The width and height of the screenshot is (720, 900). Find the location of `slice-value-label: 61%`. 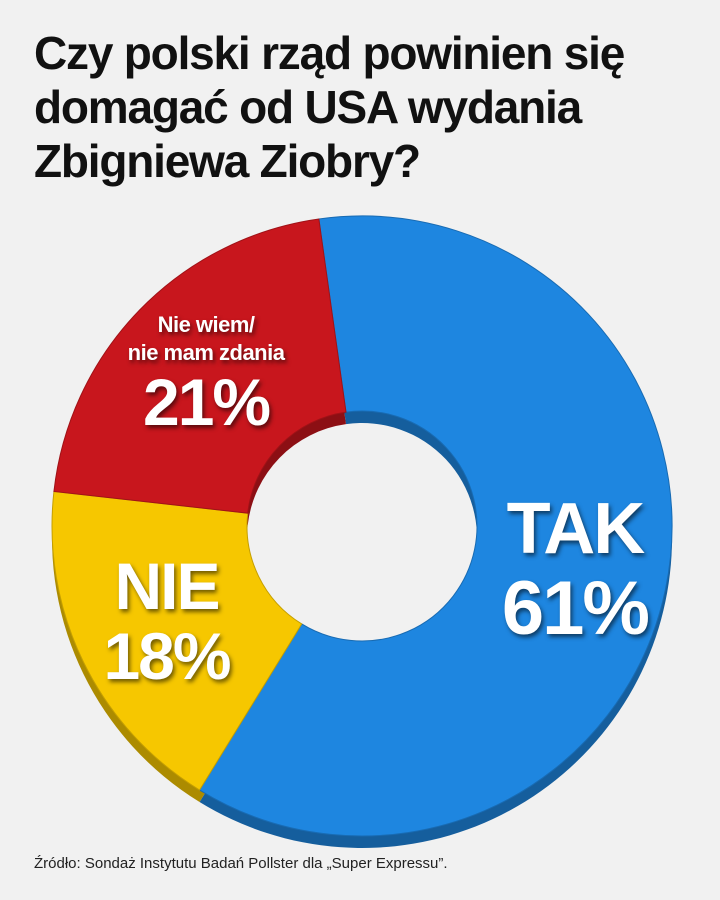

slice-value-label: 61% is located at coordinates (575, 609).